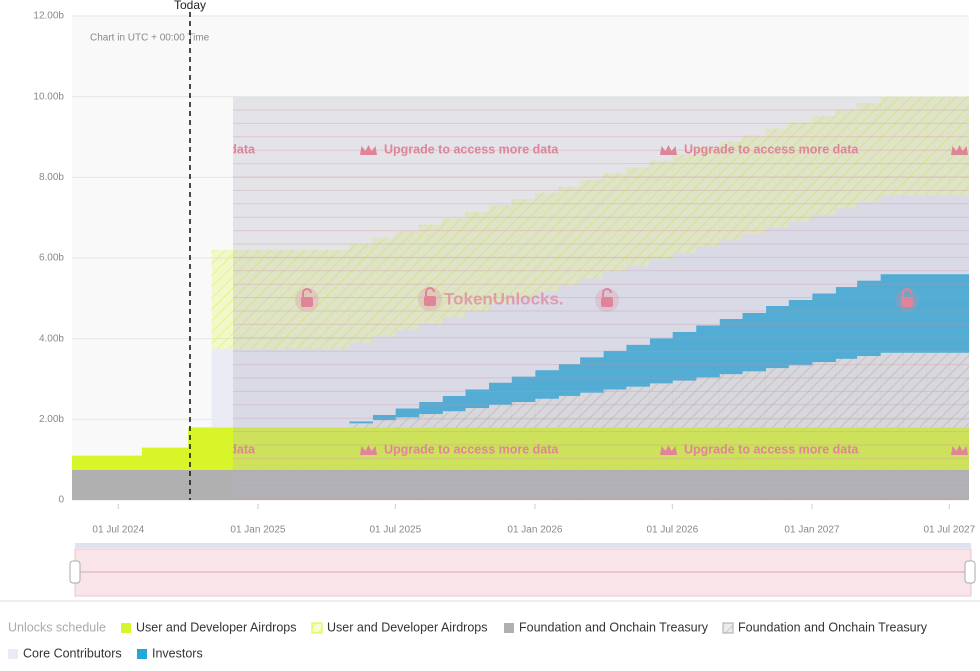 Image resolution: width=980 pixels, height=671 pixels. I want to click on range-slider, so click(522, 570).